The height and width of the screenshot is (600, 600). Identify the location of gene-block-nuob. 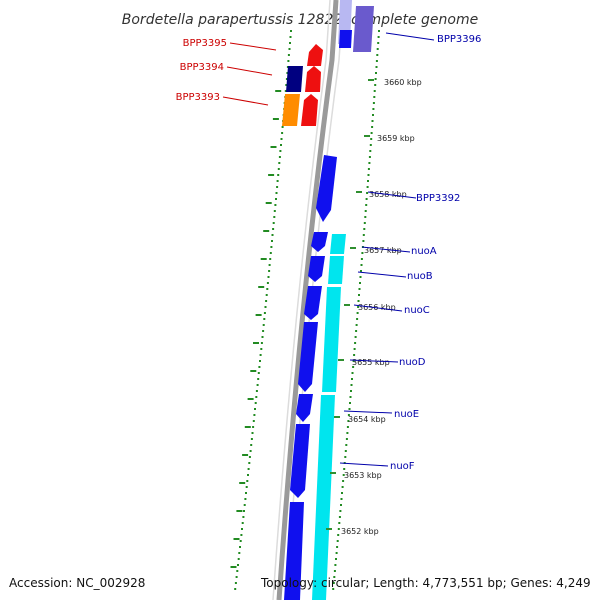
(316, 269).